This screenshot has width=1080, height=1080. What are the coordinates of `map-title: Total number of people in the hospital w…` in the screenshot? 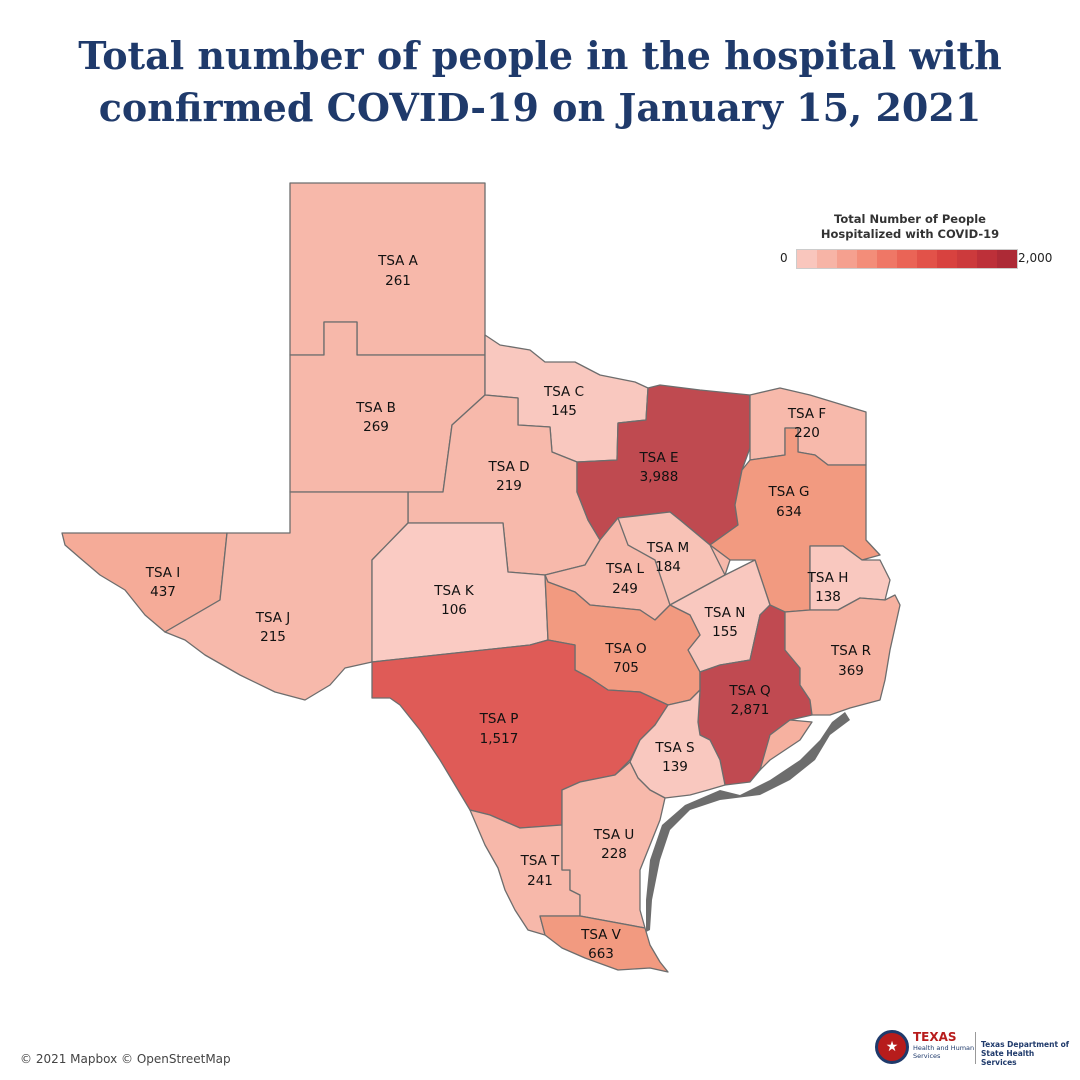 It's located at (540, 82).